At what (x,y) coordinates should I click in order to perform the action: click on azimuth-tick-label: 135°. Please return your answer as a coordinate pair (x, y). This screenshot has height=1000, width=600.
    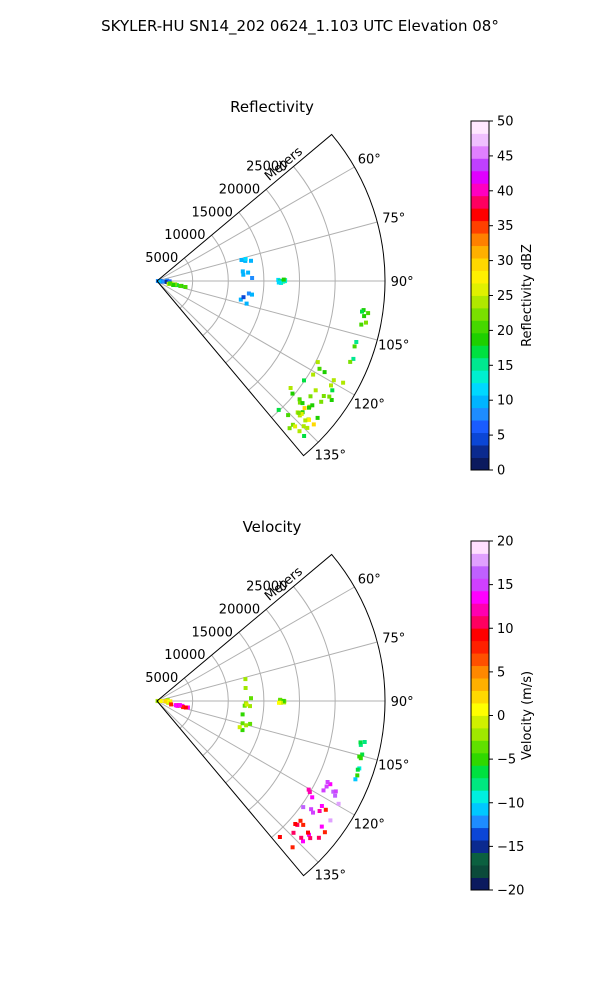
    Looking at the image, I should click on (330, 455).